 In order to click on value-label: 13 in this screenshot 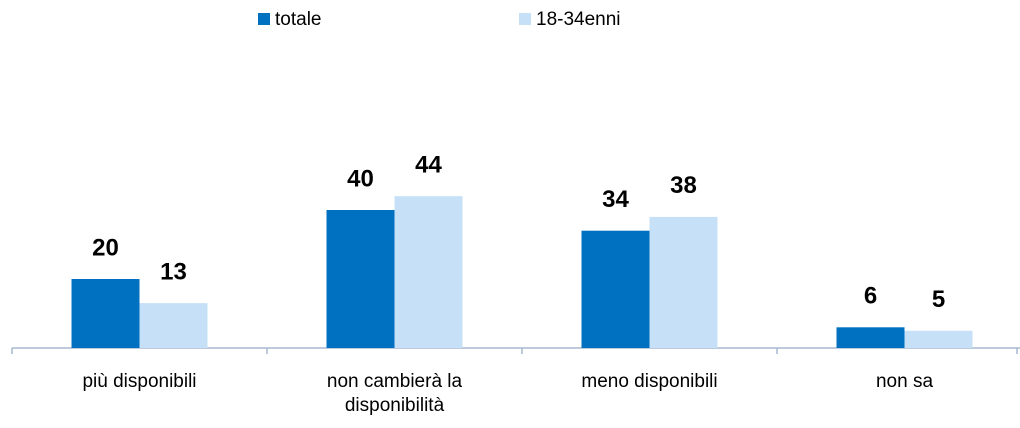, I will do `click(173, 271)`.